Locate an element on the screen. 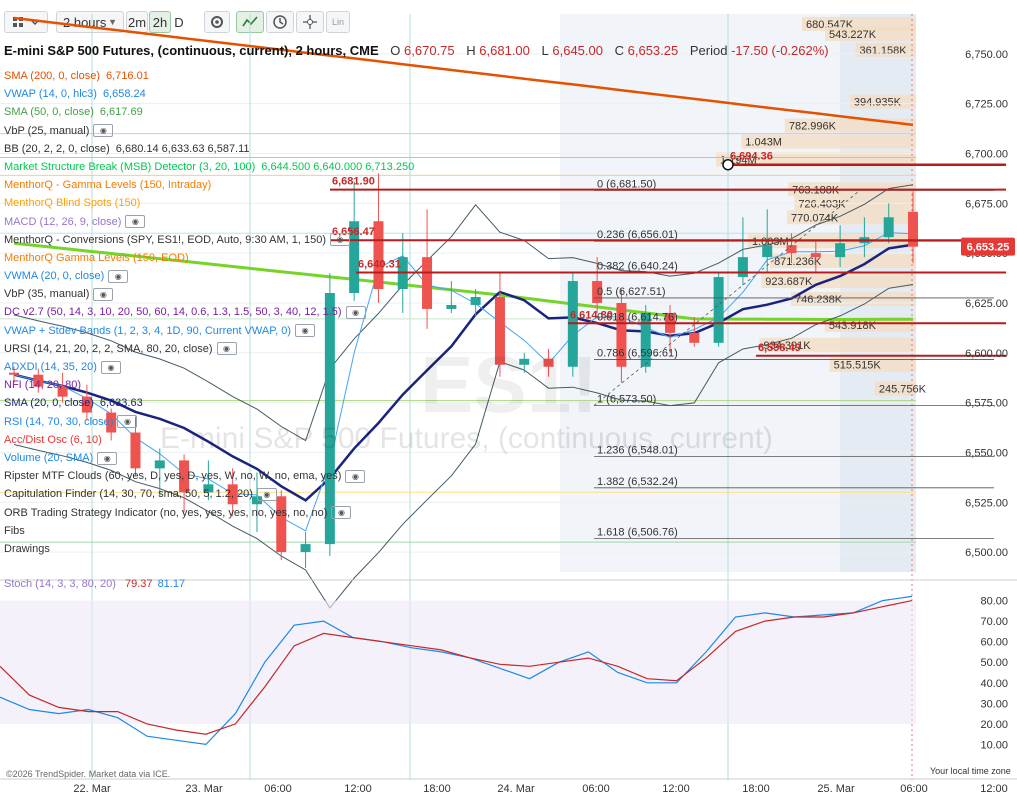 The image size is (1017, 800). legend-gamma-eod: MenthorQ Gamma Levels (150, EOD) is located at coordinates (209, 258).